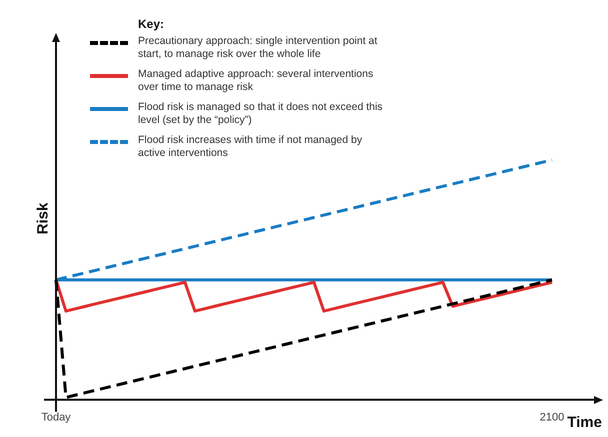  I want to click on legend-label: Flood risk increases with time if not managed by active interventions, so click(251, 147).